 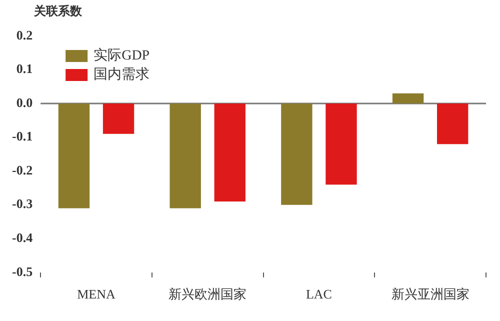 I want to click on legend-label: 实际GDP, so click(x=122, y=56).